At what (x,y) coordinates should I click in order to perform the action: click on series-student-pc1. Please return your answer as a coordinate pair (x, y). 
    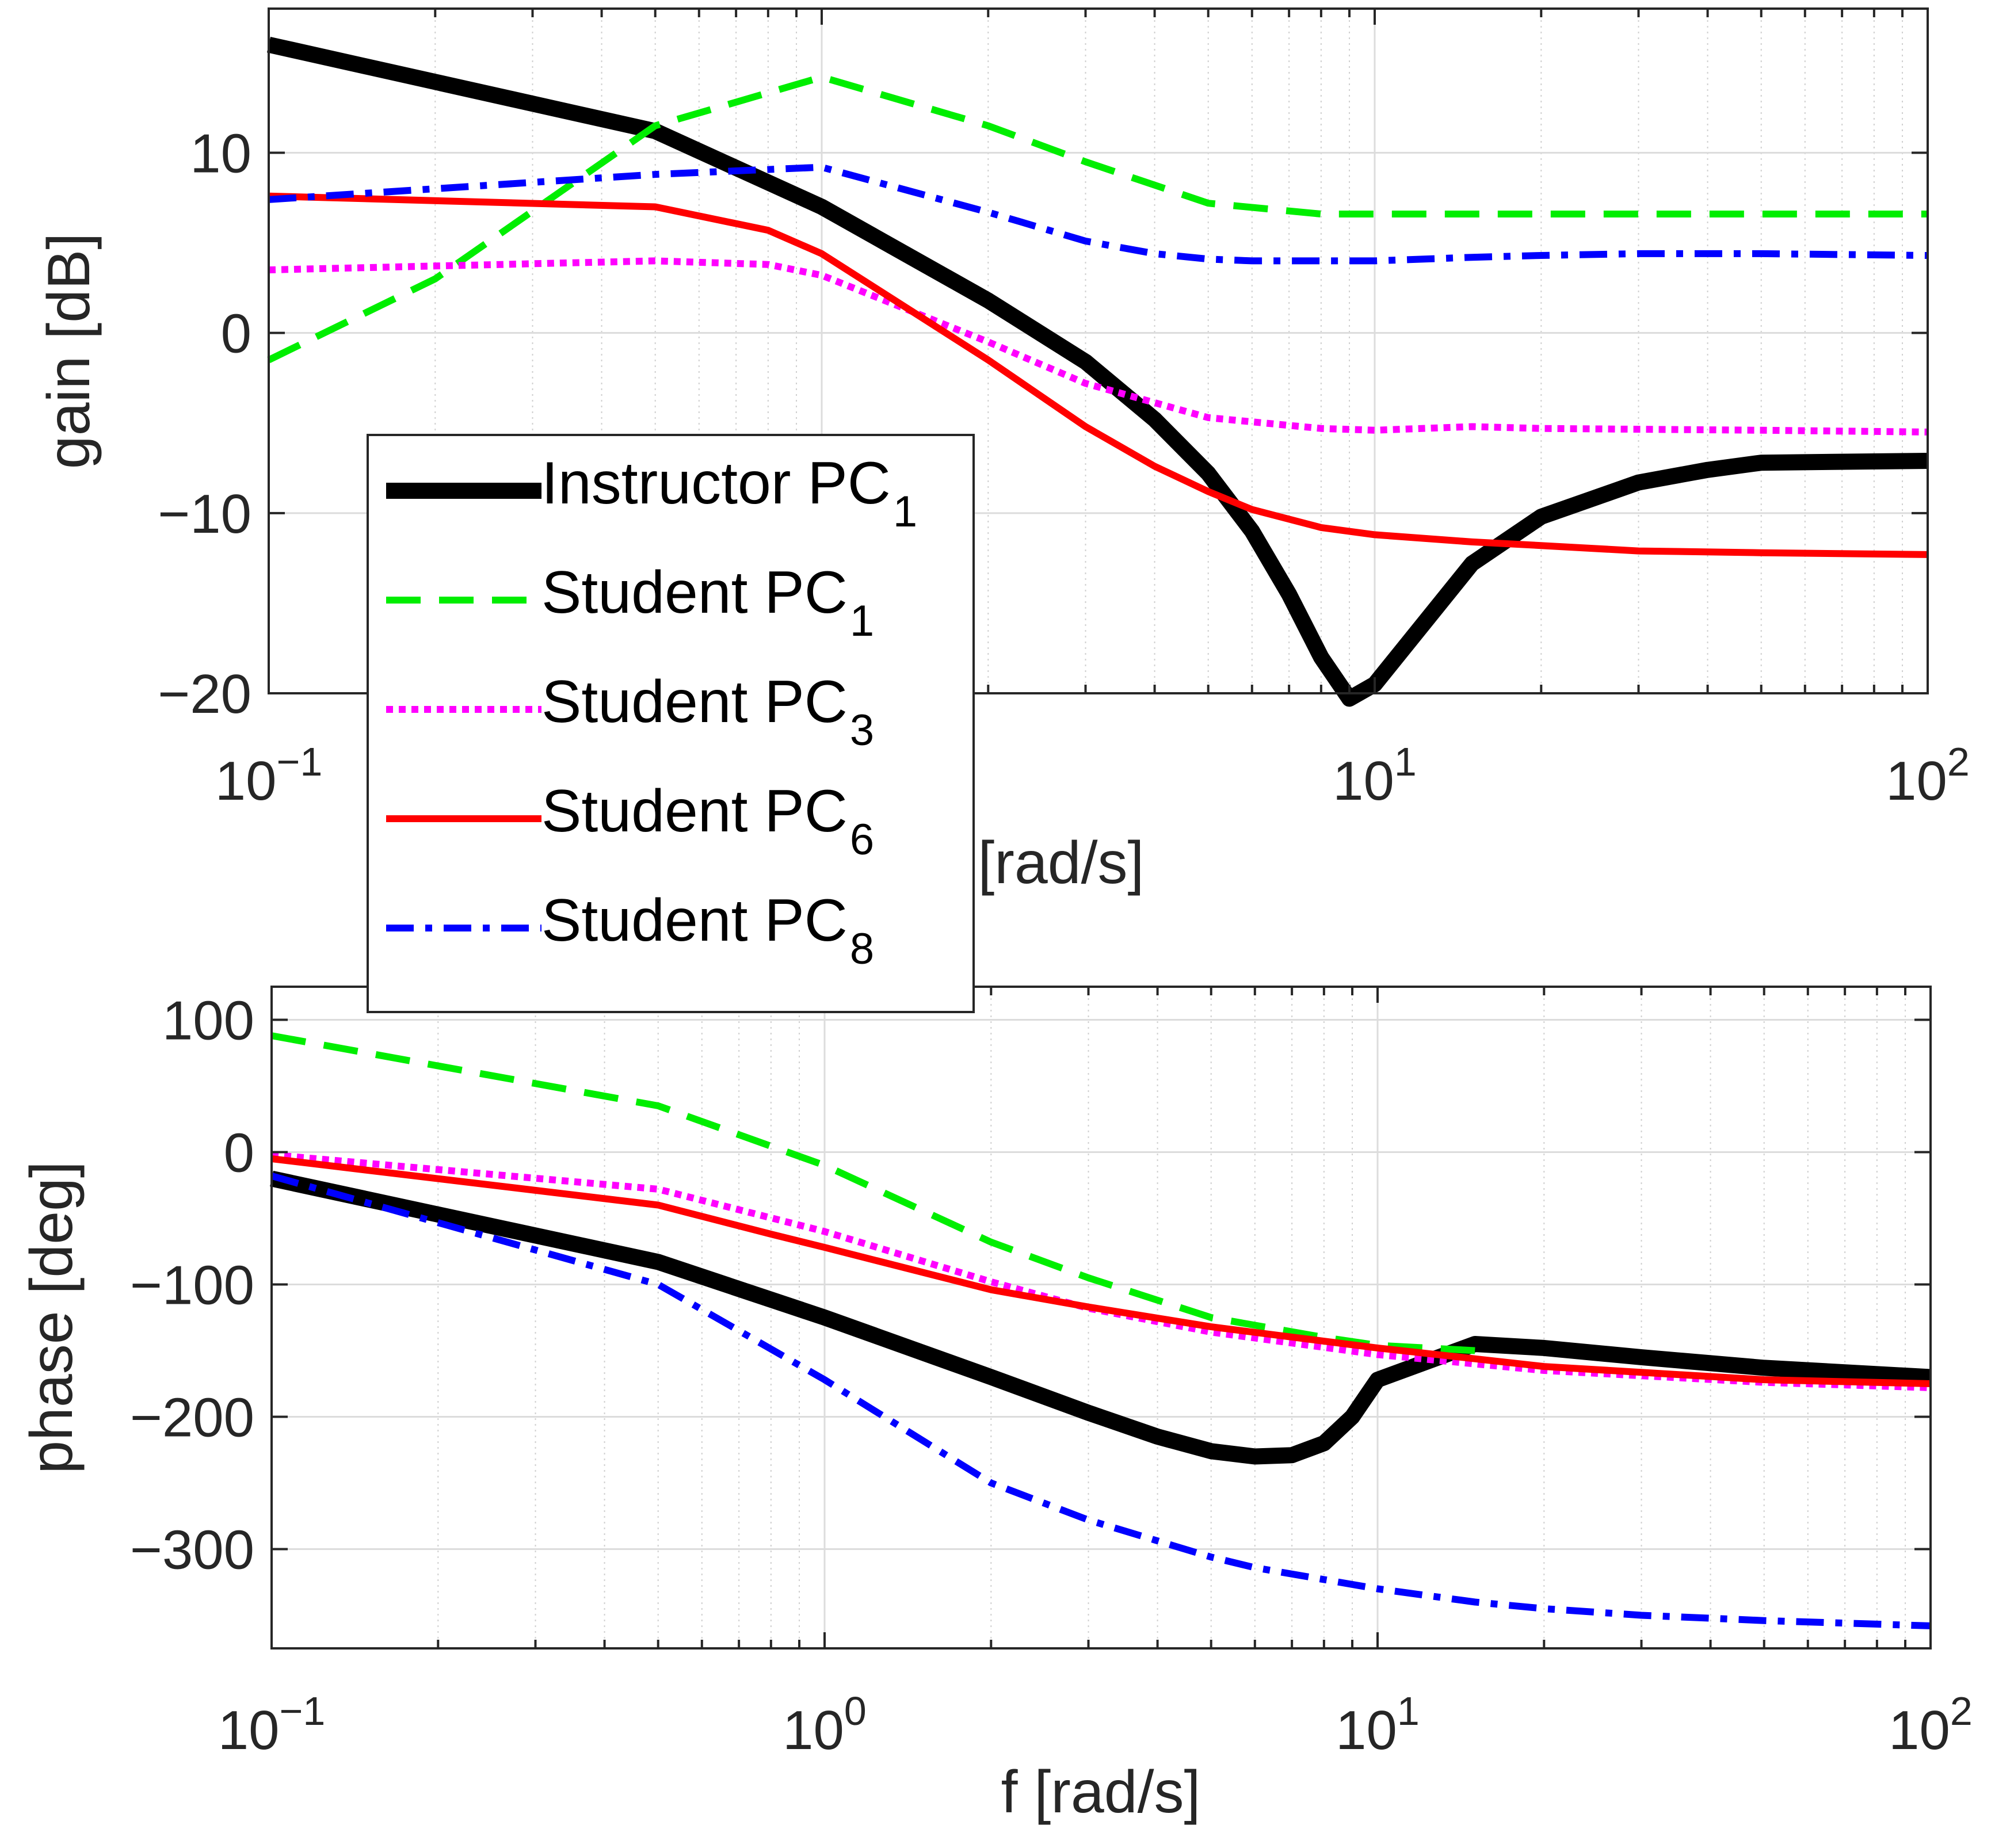
    Looking at the image, I should click on (1097, 219).